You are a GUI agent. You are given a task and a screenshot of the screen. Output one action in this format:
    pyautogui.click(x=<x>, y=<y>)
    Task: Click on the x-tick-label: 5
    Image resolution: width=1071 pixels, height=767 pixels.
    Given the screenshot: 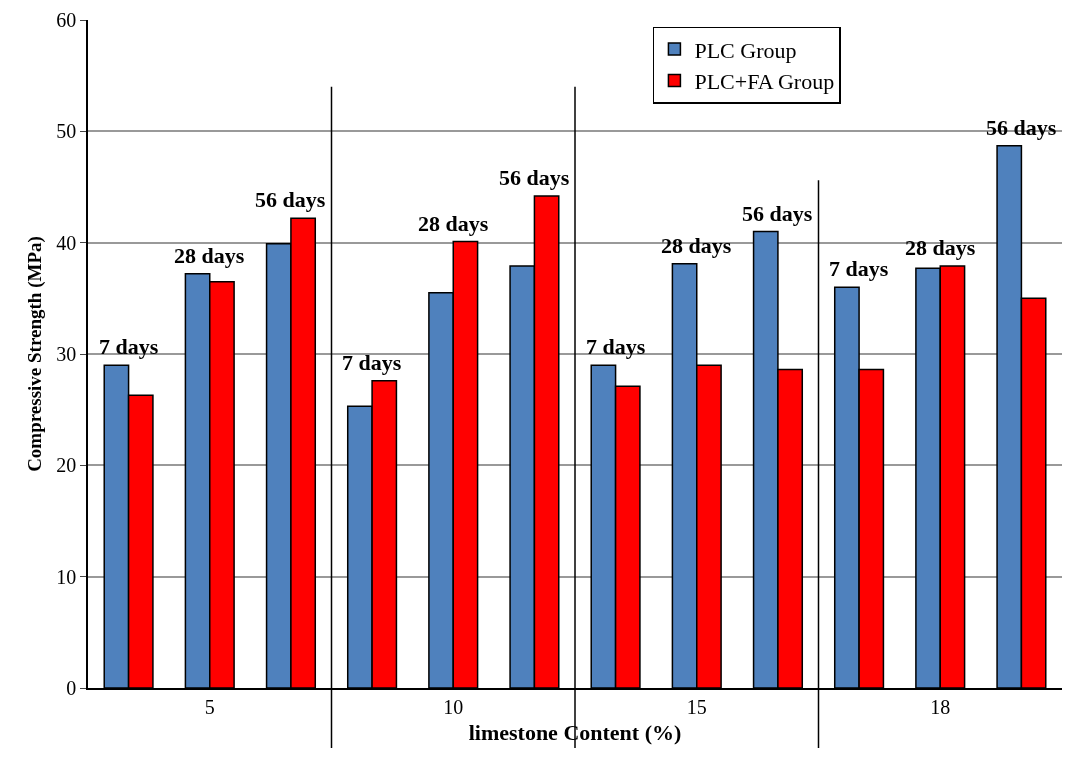 What is the action you would take?
    pyautogui.click(x=209, y=706)
    